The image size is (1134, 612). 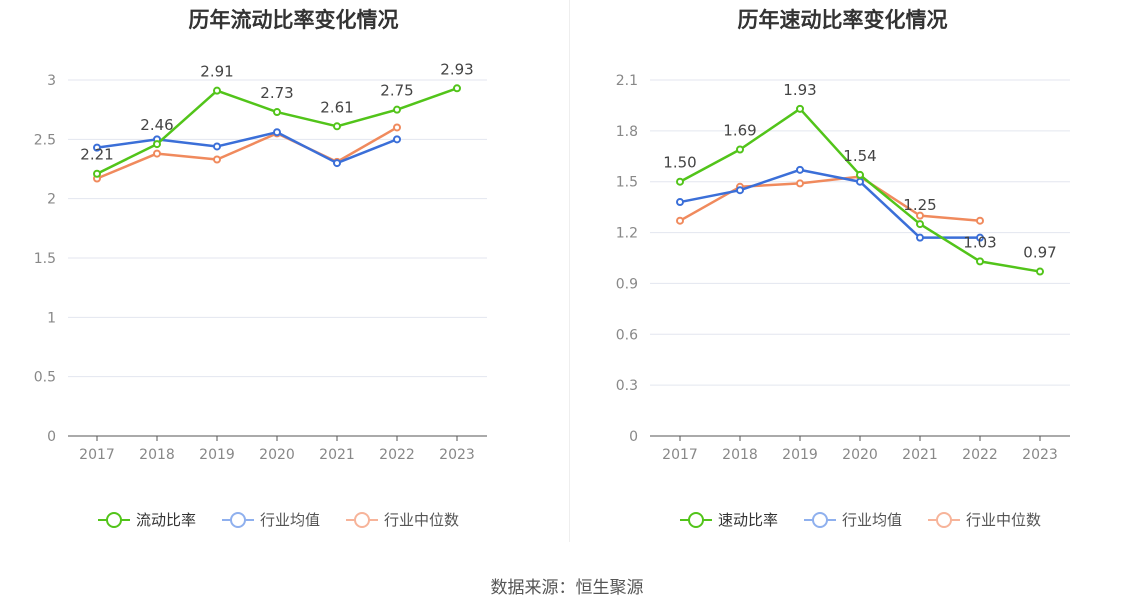 What do you see at coordinates (276, 93) in the screenshot?
I see `data-label: 2.73` at bounding box center [276, 93].